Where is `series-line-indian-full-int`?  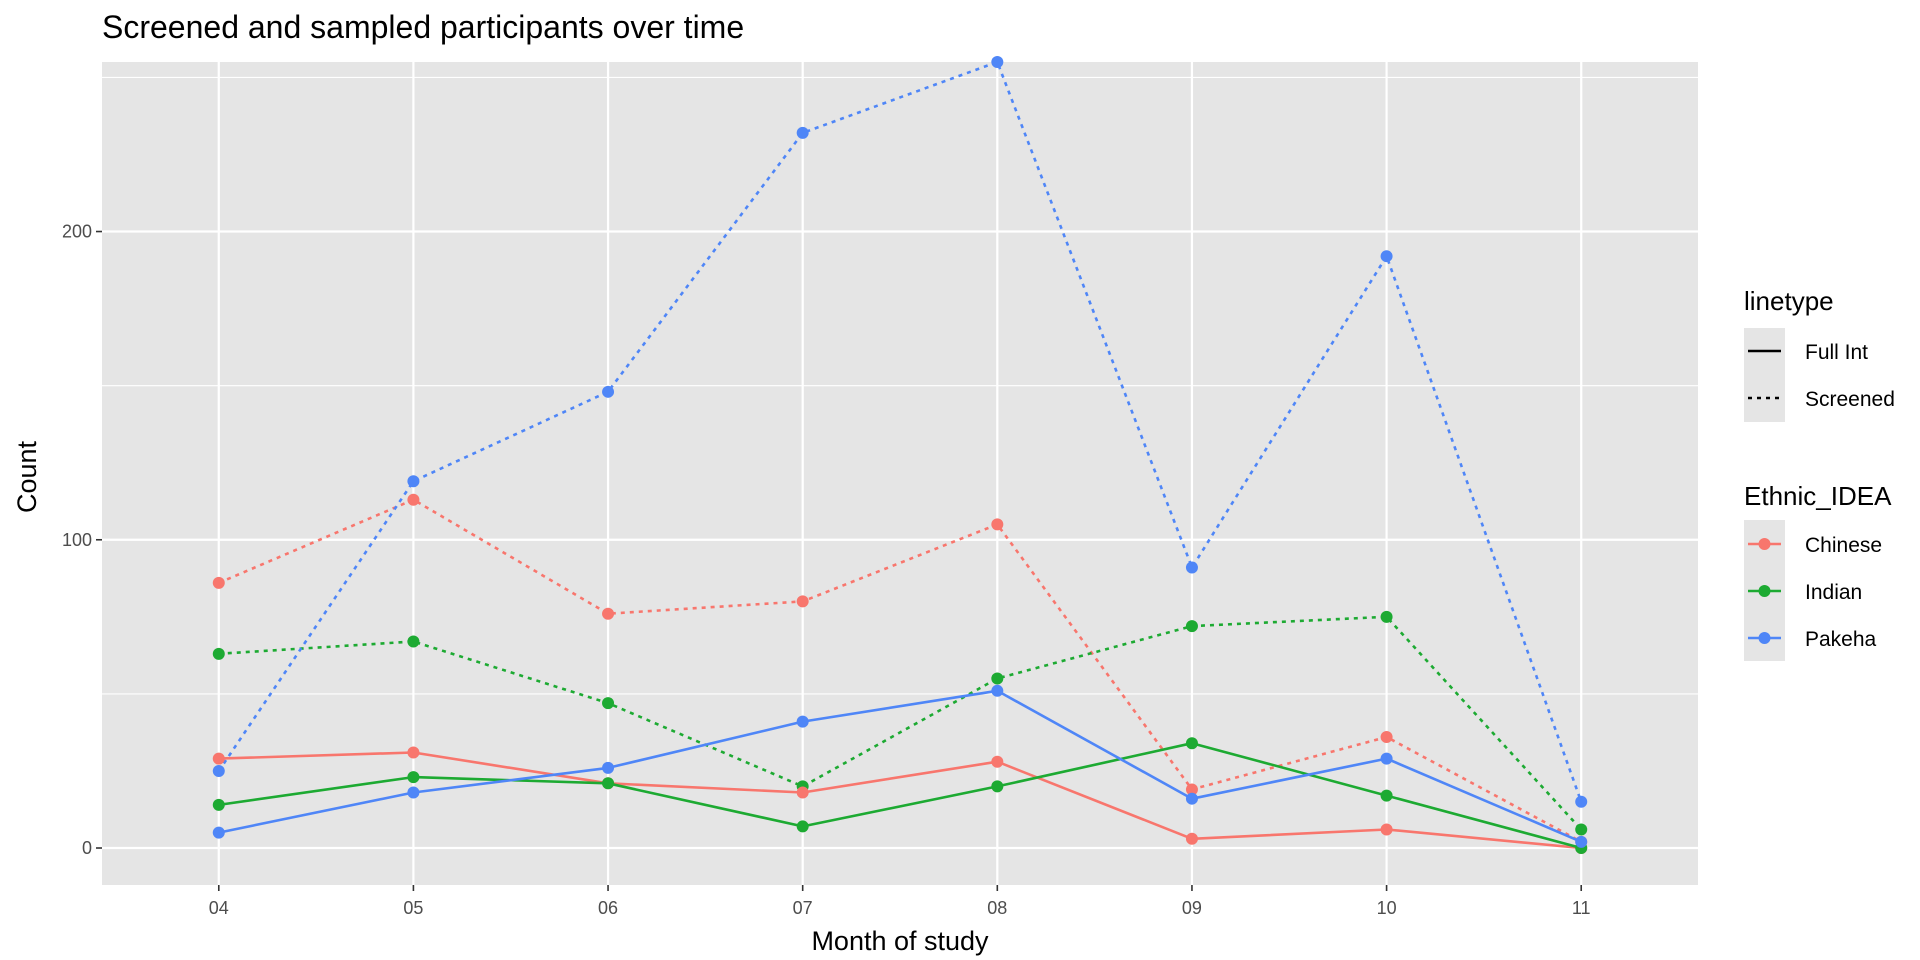 series-line-indian-full-int is located at coordinates (900, 795).